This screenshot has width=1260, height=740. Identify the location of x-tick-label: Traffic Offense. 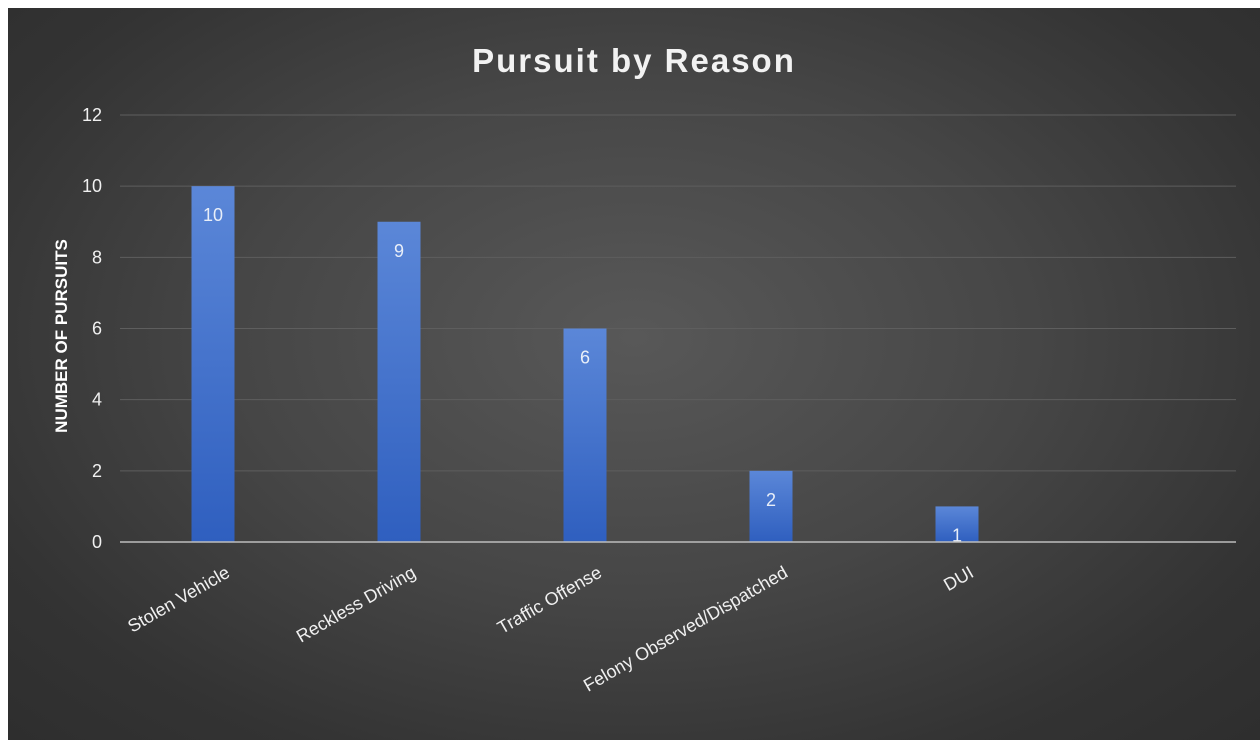
(549, 600).